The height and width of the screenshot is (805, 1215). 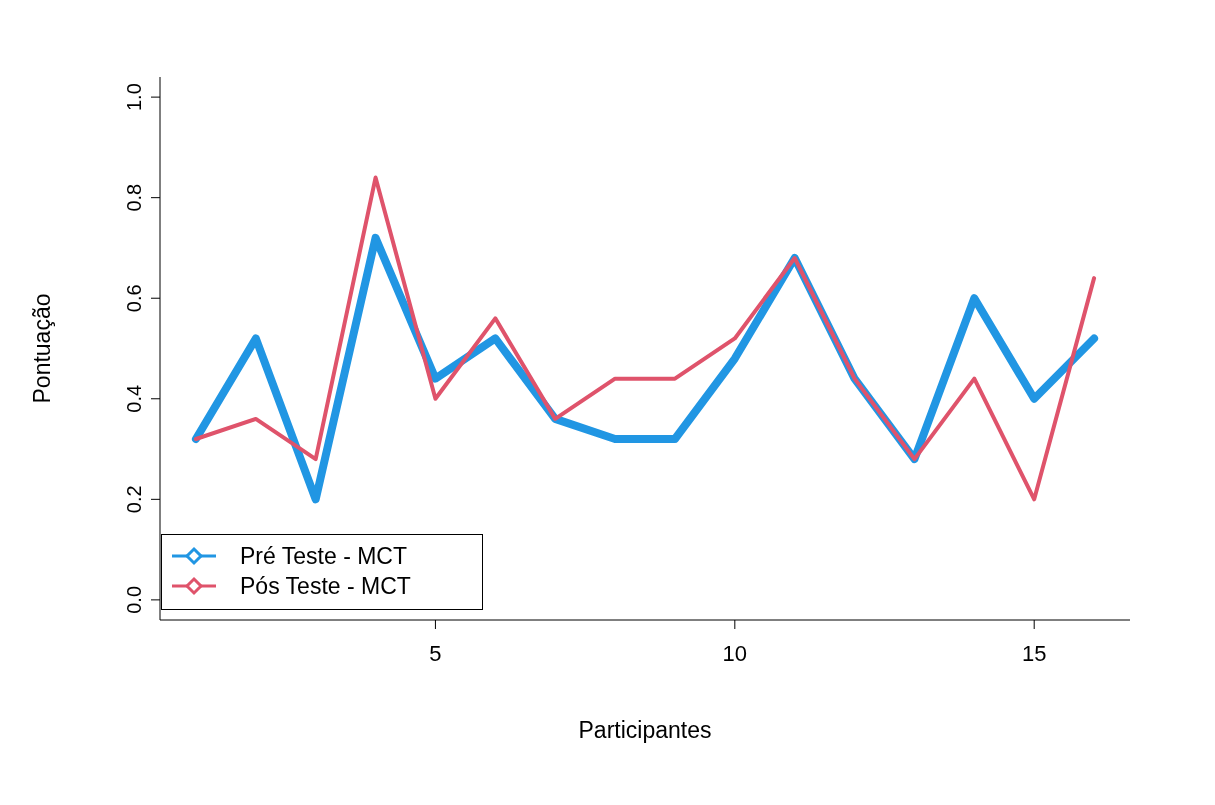 What do you see at coordinates (134, 599) in the screenshot?
I see `y-tick-label: 0.0` at bounding box center [134, 599].